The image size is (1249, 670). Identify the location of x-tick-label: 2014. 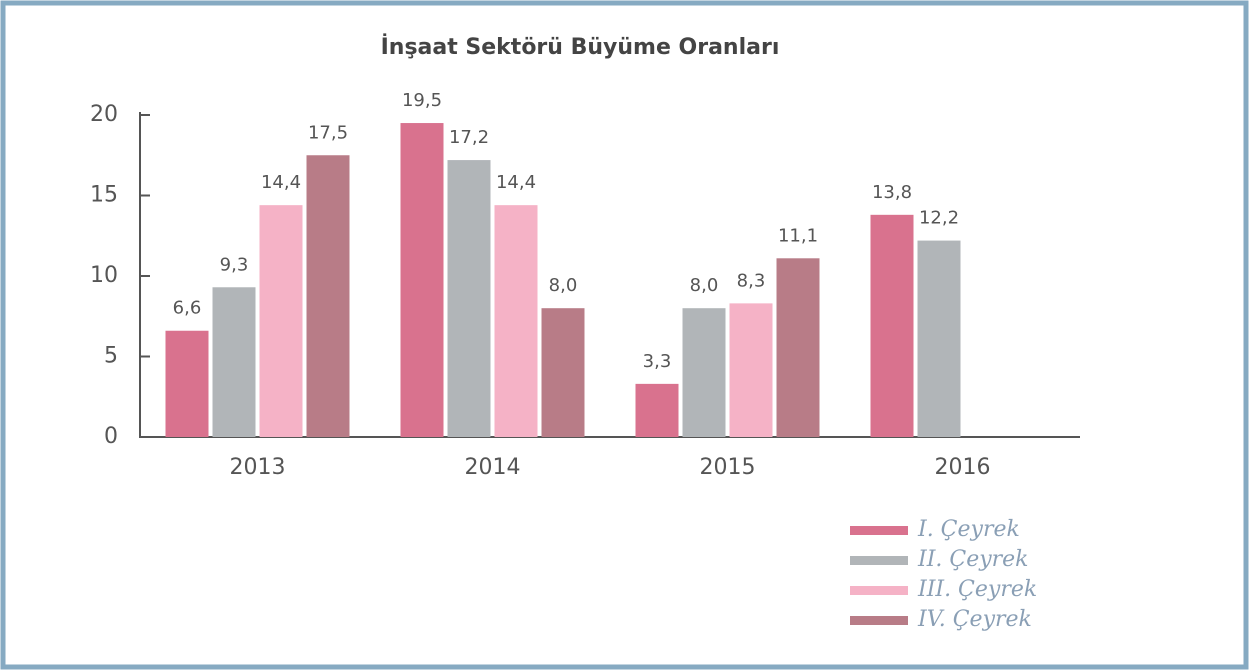
(493, 467).